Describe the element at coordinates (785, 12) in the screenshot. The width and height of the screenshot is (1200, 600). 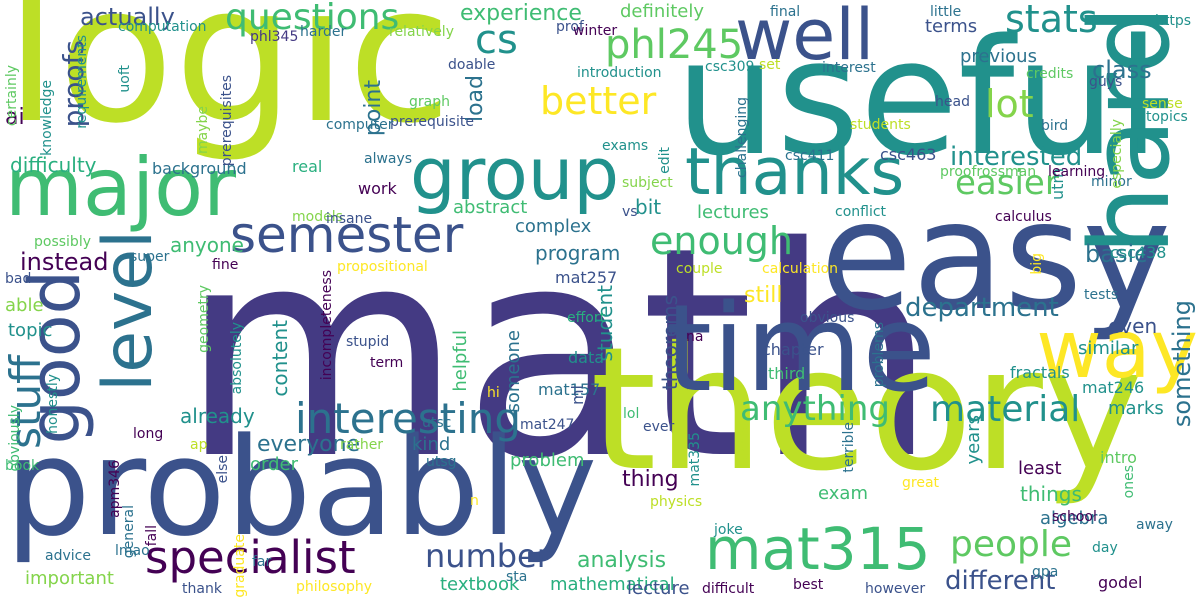
I see `cloud-word: final` at that location.